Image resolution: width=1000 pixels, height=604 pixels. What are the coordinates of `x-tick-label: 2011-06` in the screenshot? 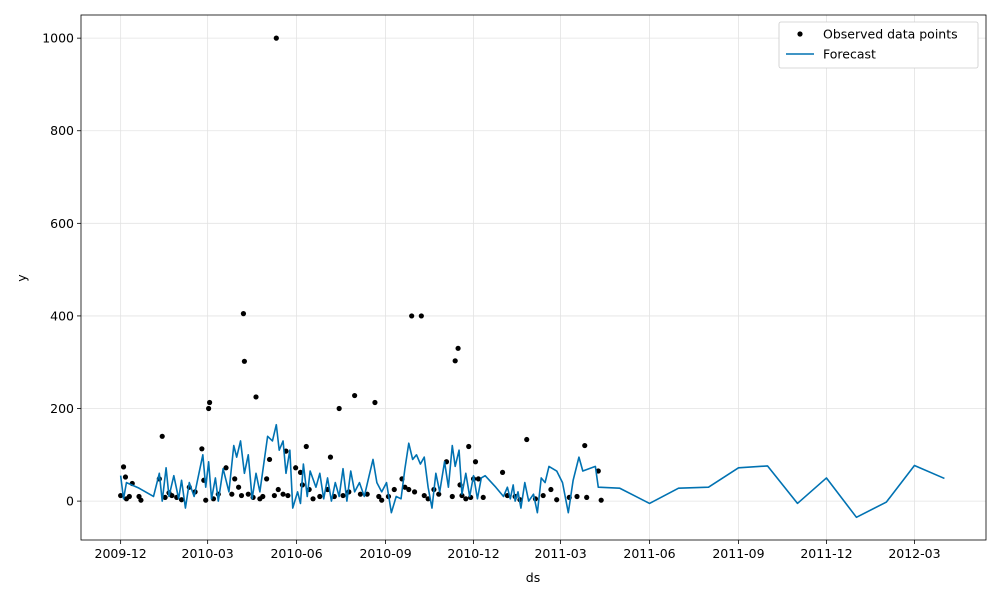 It's located at (649, 553).